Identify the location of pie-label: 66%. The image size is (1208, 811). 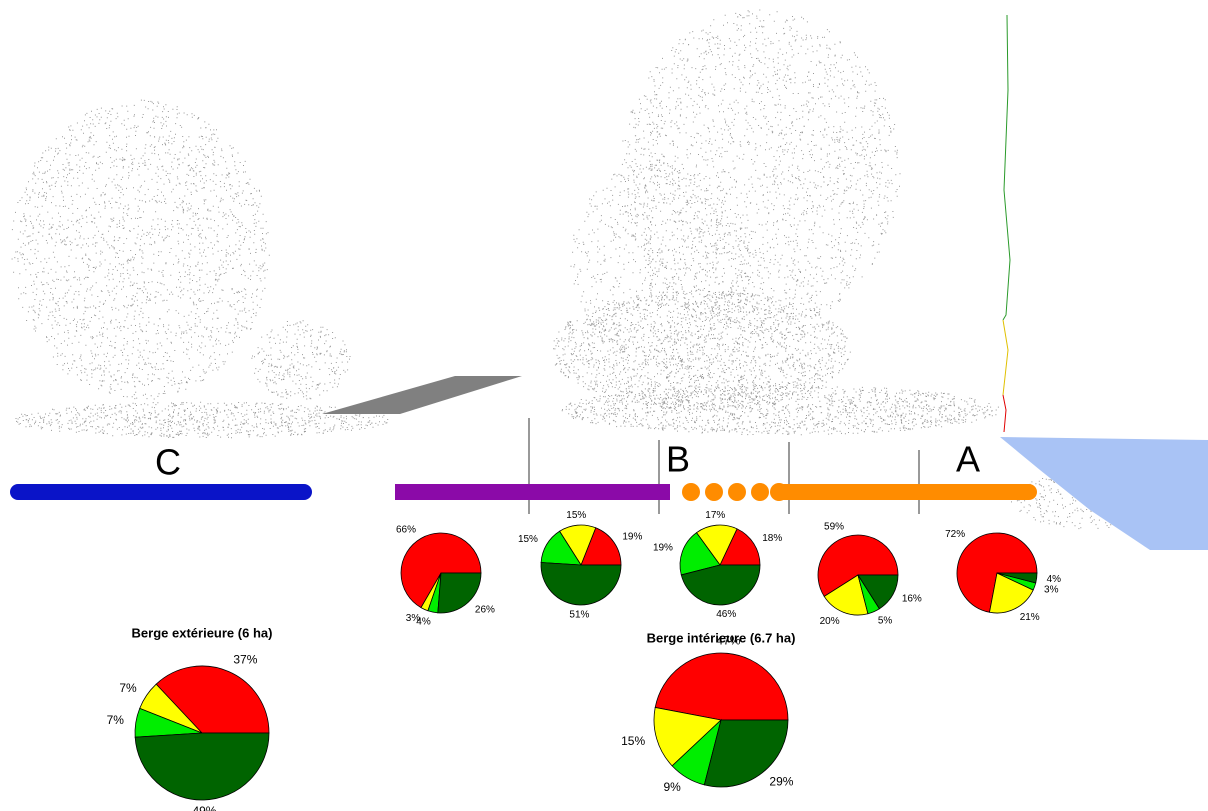
(406, 529).